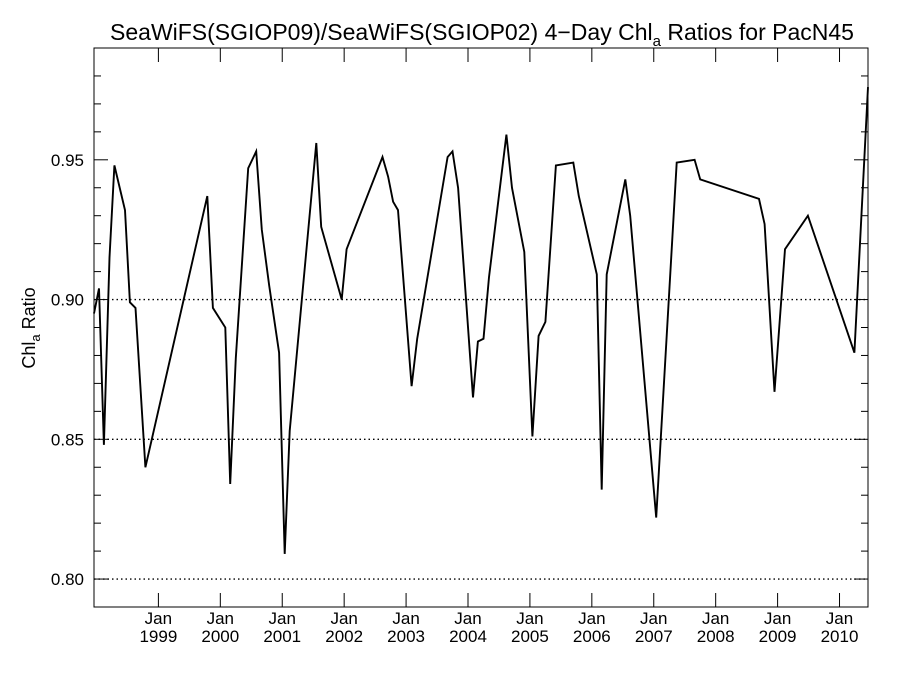 The width and height of the screenshot is (900, 675). What do you see at coordinates (592, 636) in the screenshot?
I see `x-tick-year-label: 2006` at bounding box center [592, 636].